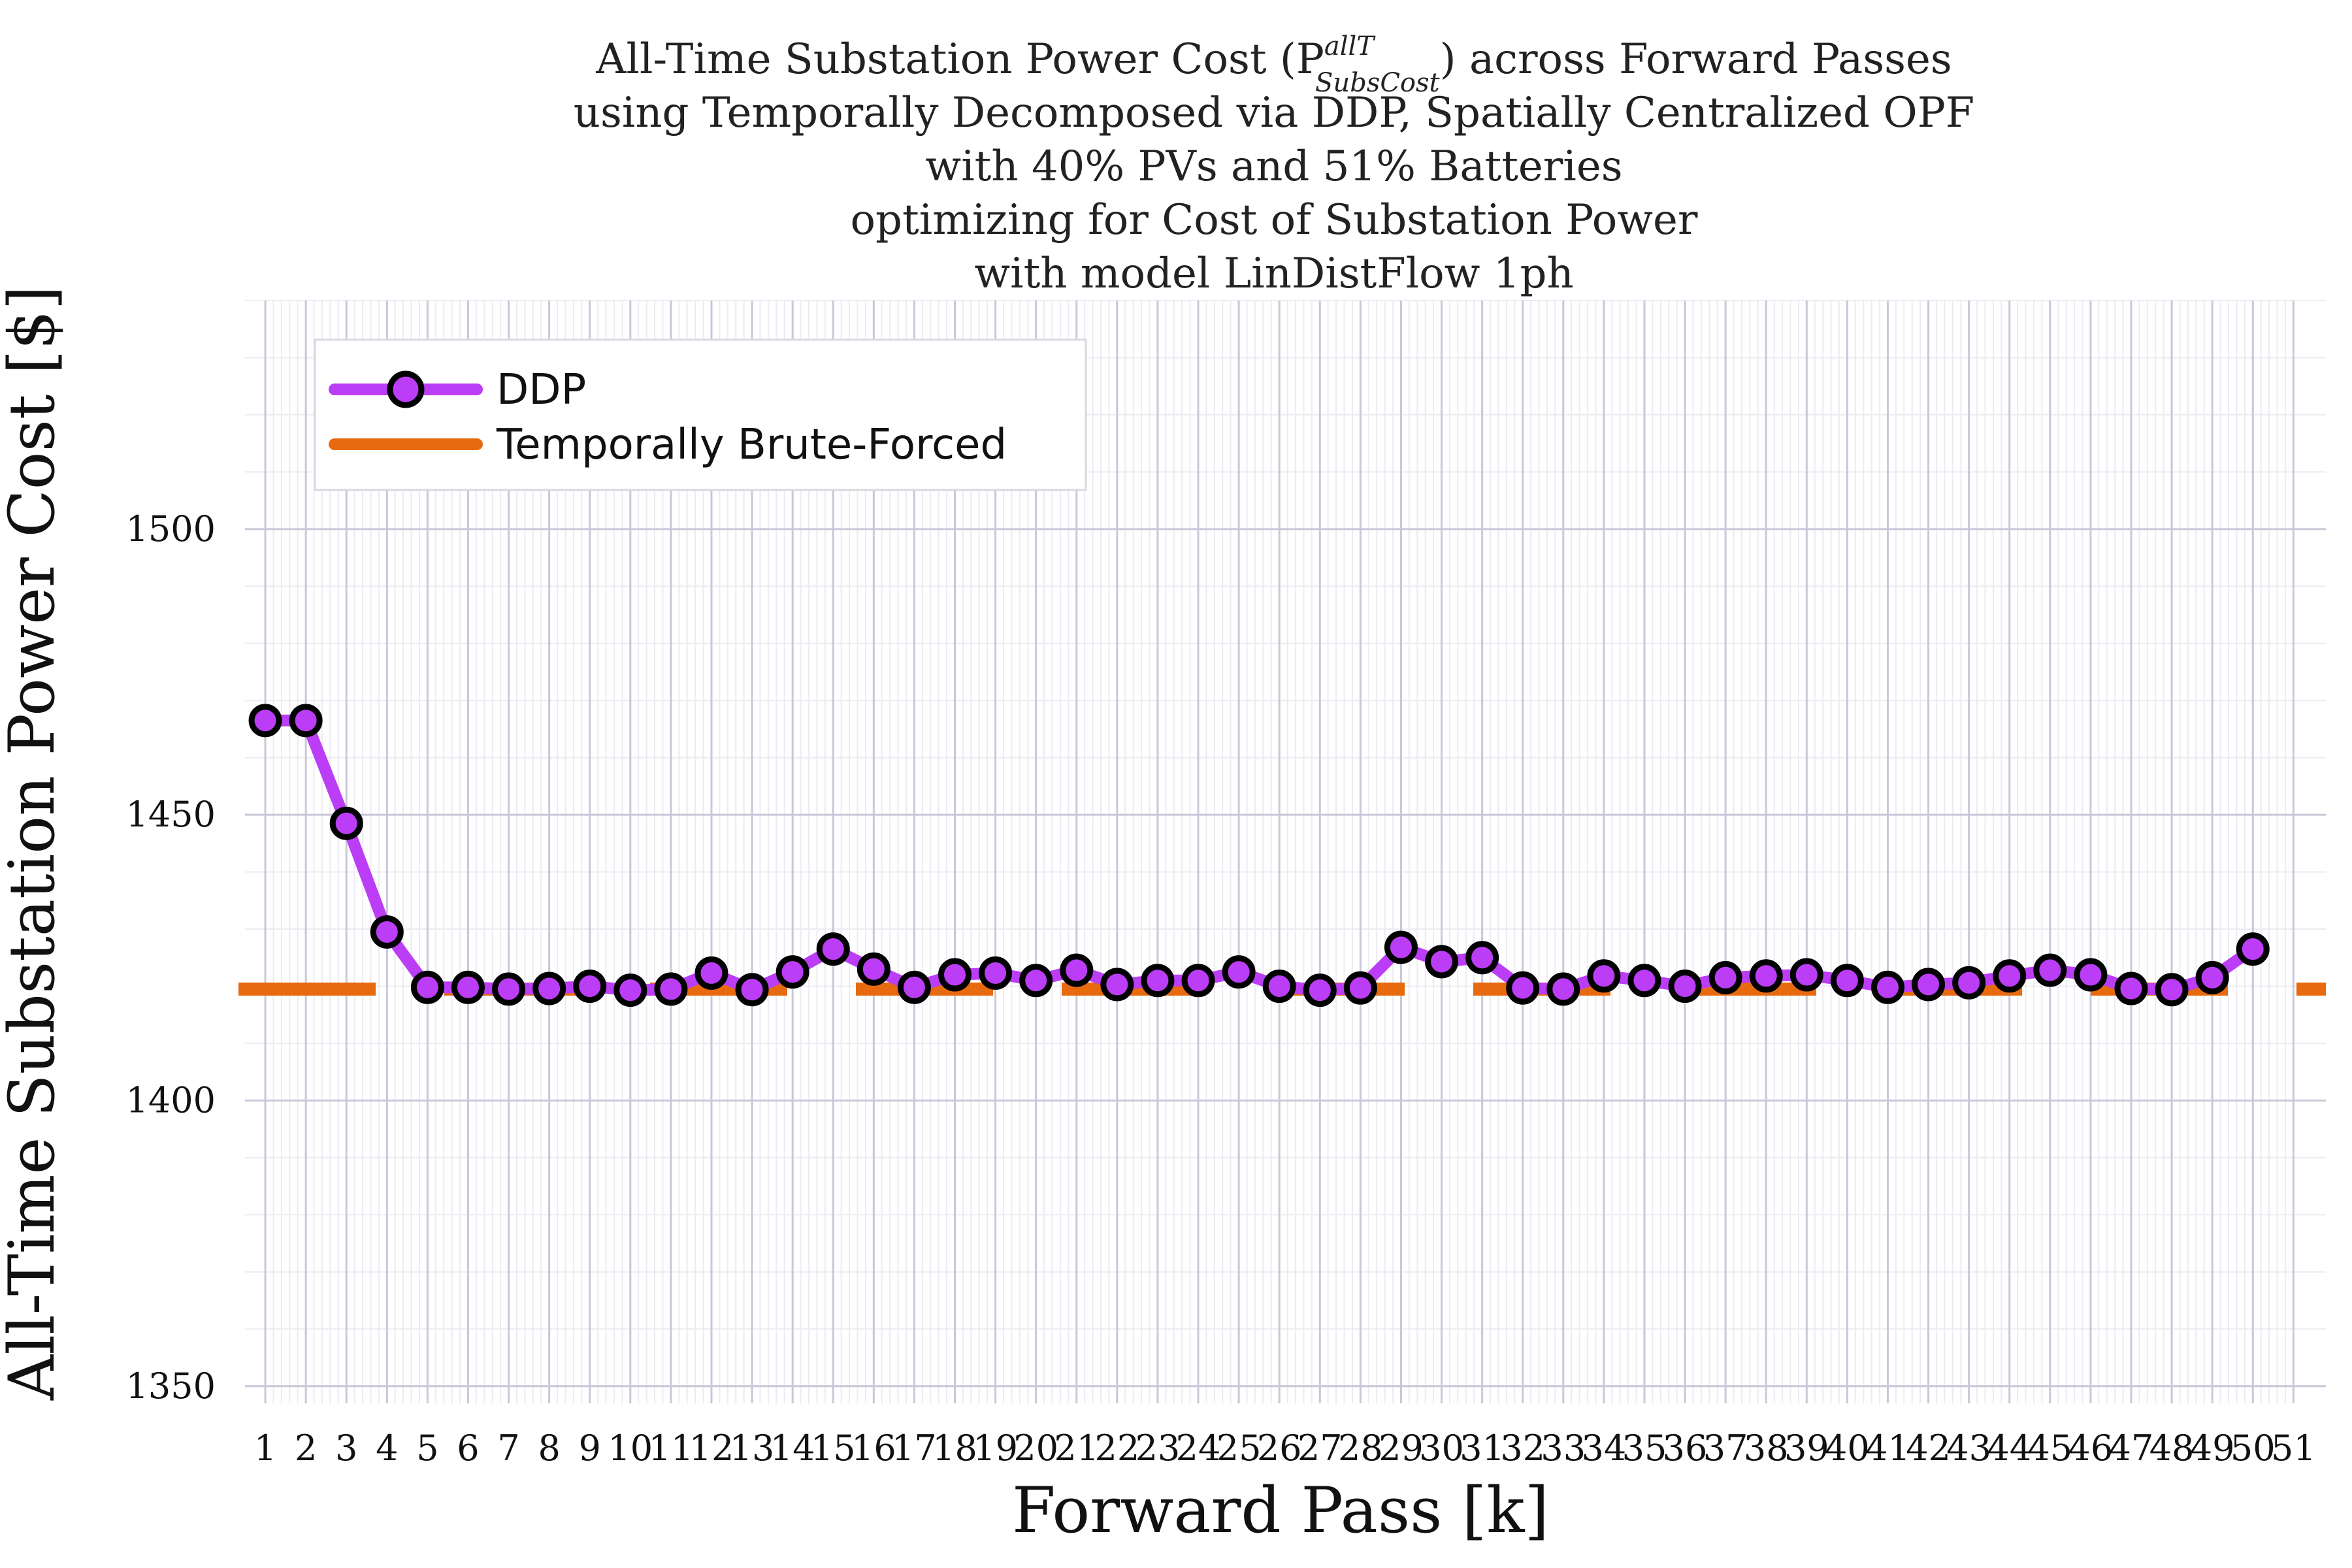 The image size is (2352, 1568). I want to click on legend: DDP Temporally Brute-Forced, so click(700, 414).